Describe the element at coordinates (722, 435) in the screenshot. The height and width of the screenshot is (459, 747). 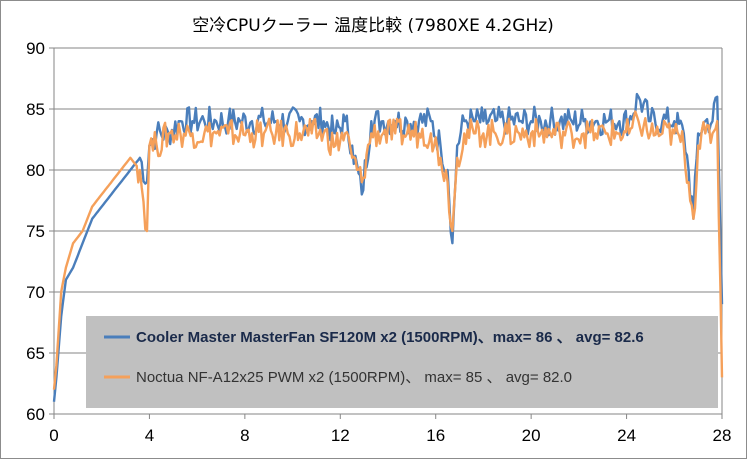
I see `x-tick-label: 28` at that location.